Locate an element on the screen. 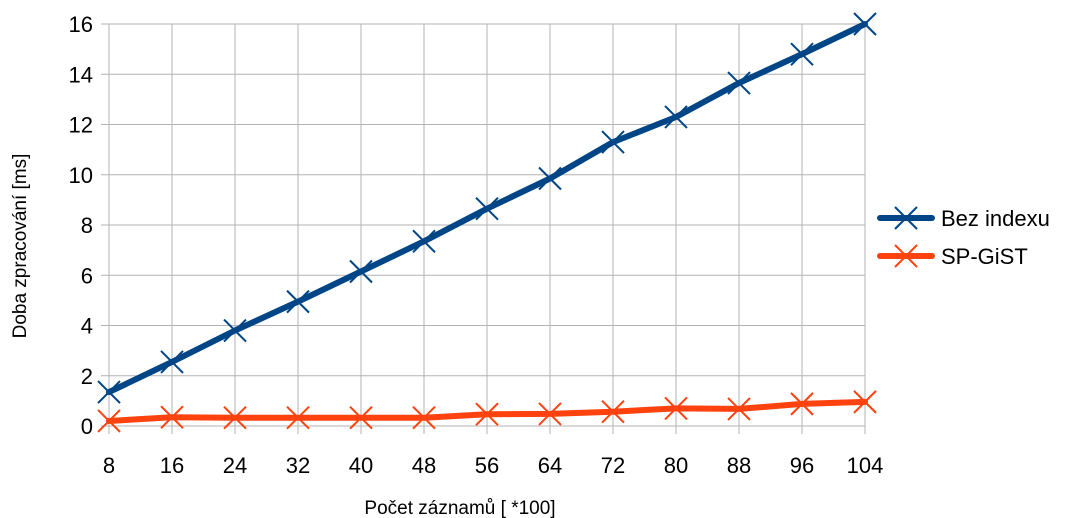  x-tick-label: 24 is located at coordinates (235, 465).